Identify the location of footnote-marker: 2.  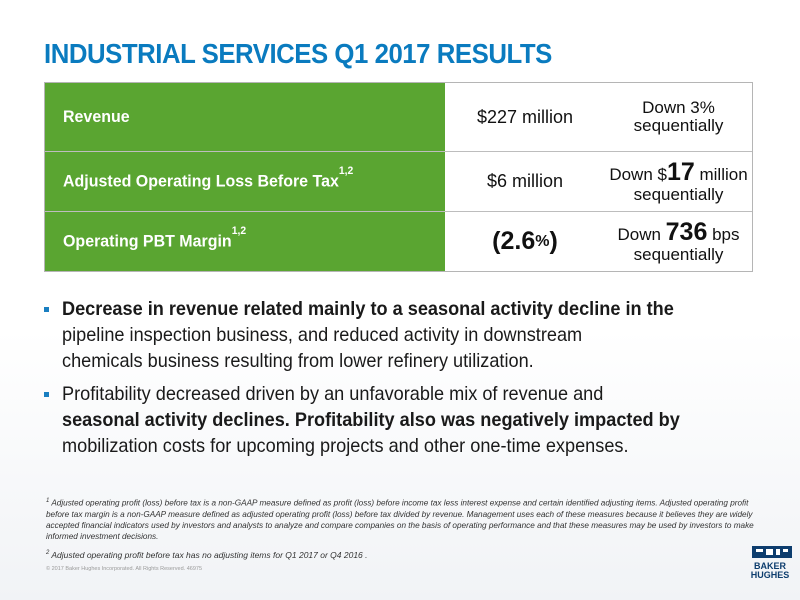
(48, 553).